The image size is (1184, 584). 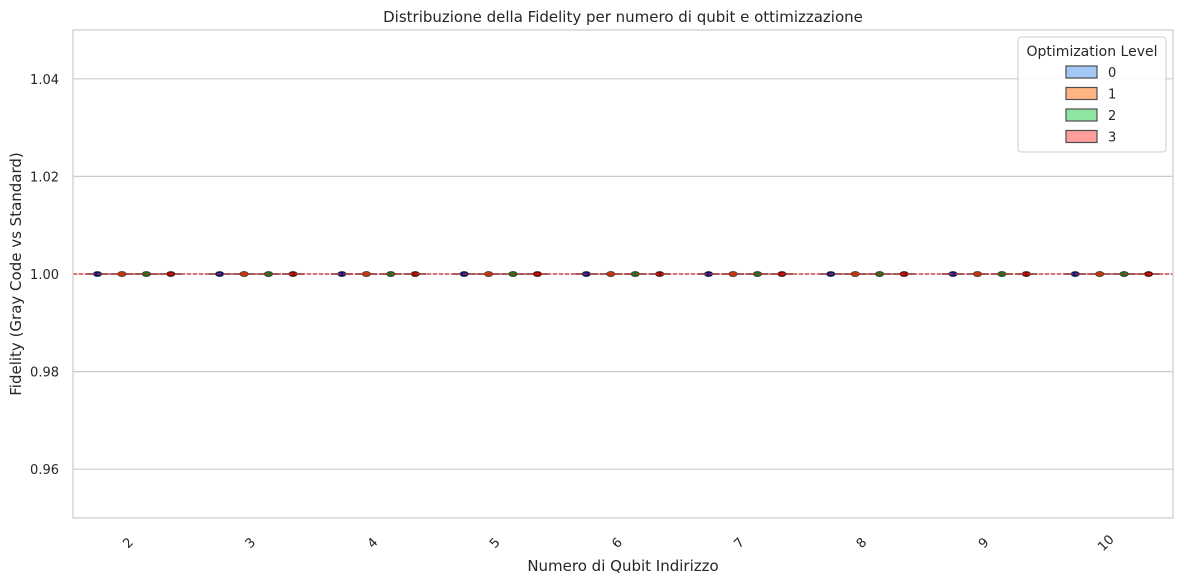 What do you see at coordinates (1106, 543) in the screenshot?
I see `x-tick-label: 10` at bounding box center [1106, 543].